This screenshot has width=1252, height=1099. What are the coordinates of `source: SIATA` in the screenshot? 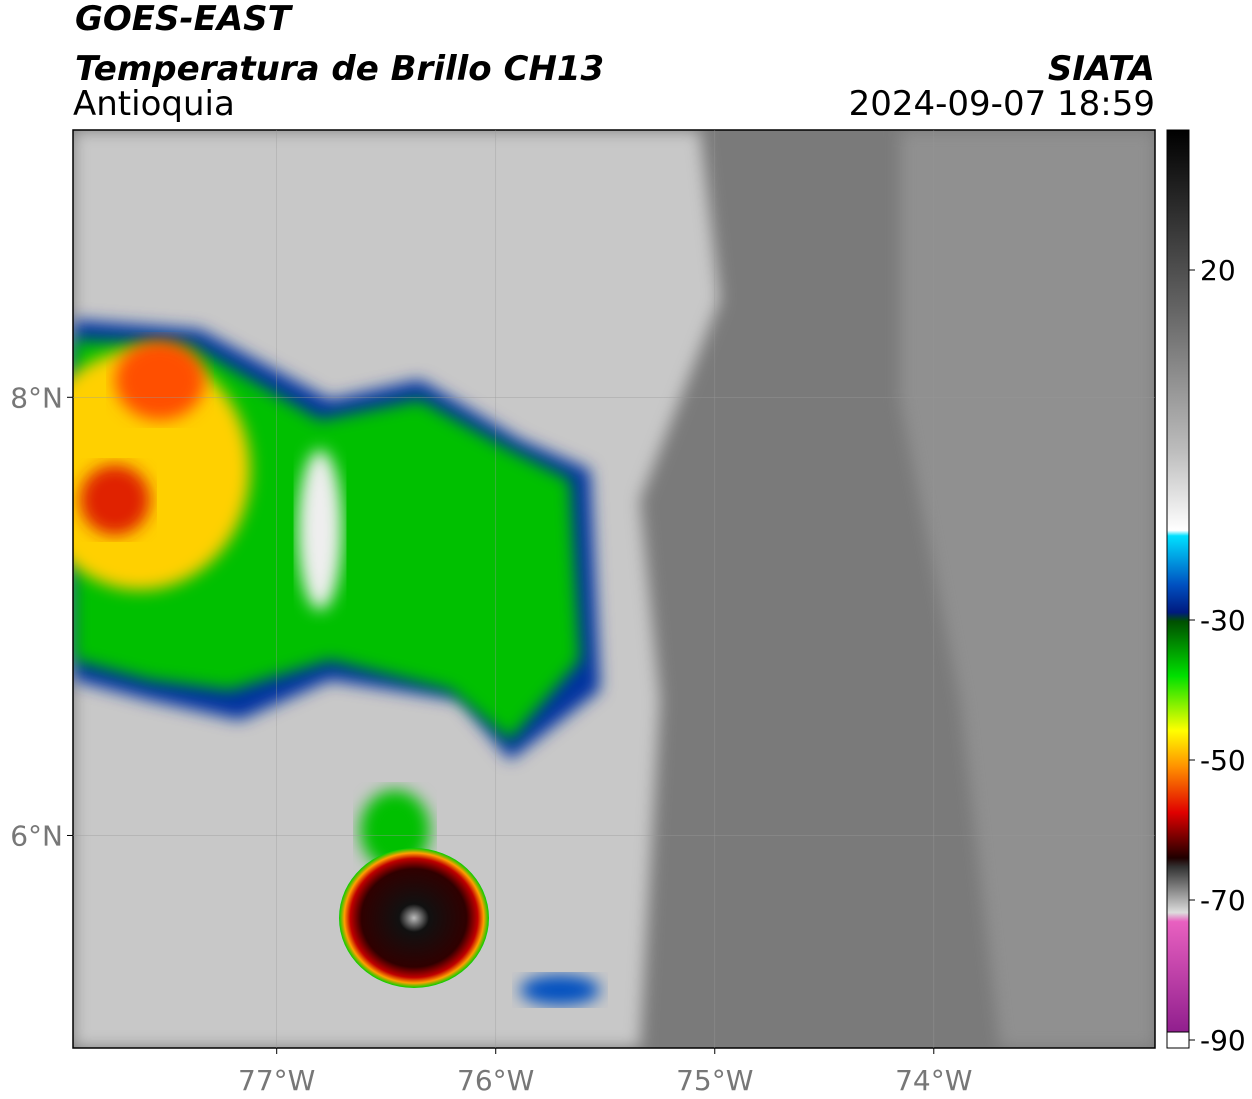 It's located at (1101, 69).